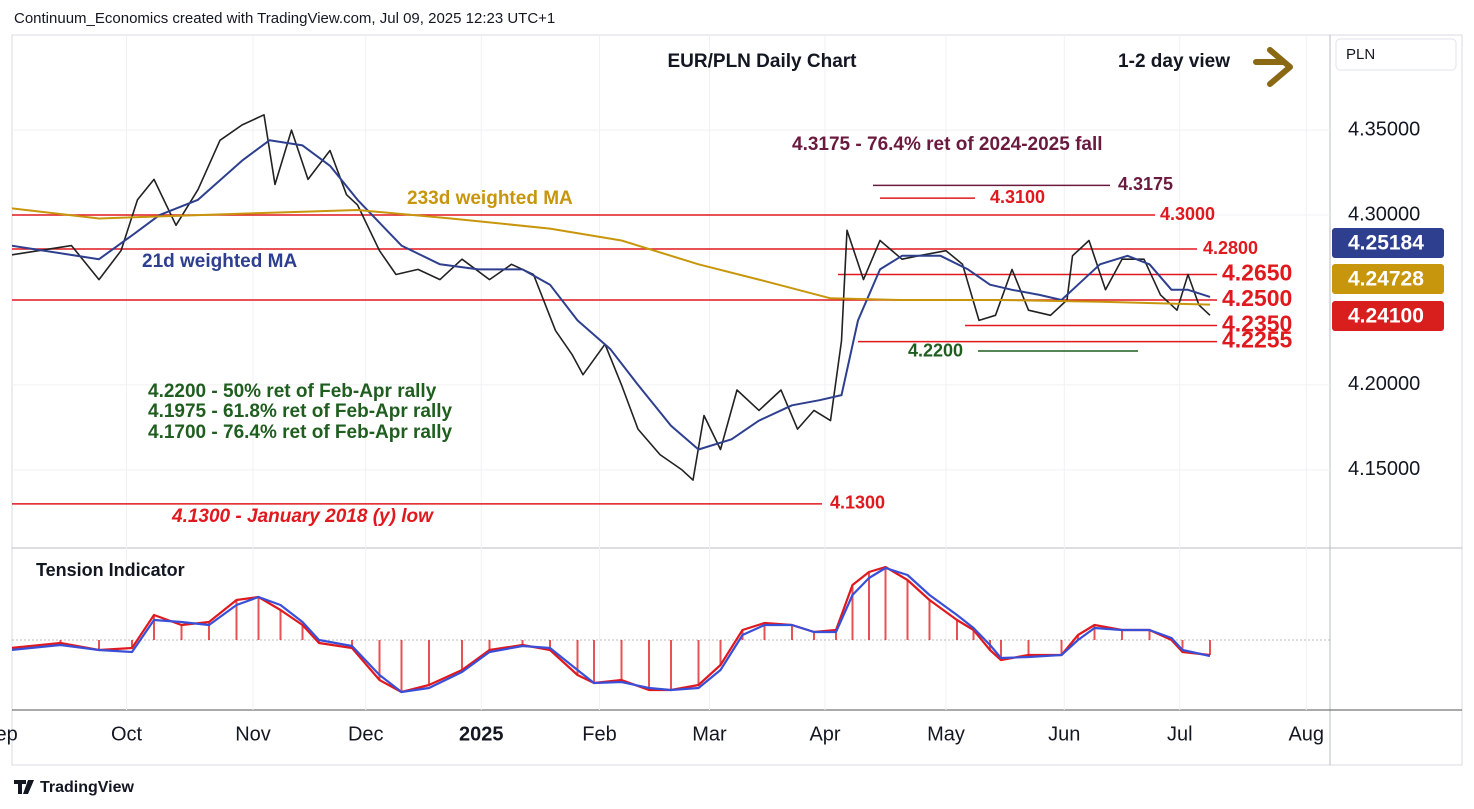 The image size is (1474, 809). What do you see at coordinates (1306, 734) in the screenshot?
I see `x-tick-label: Aug` at bounding box center [1306, 734].